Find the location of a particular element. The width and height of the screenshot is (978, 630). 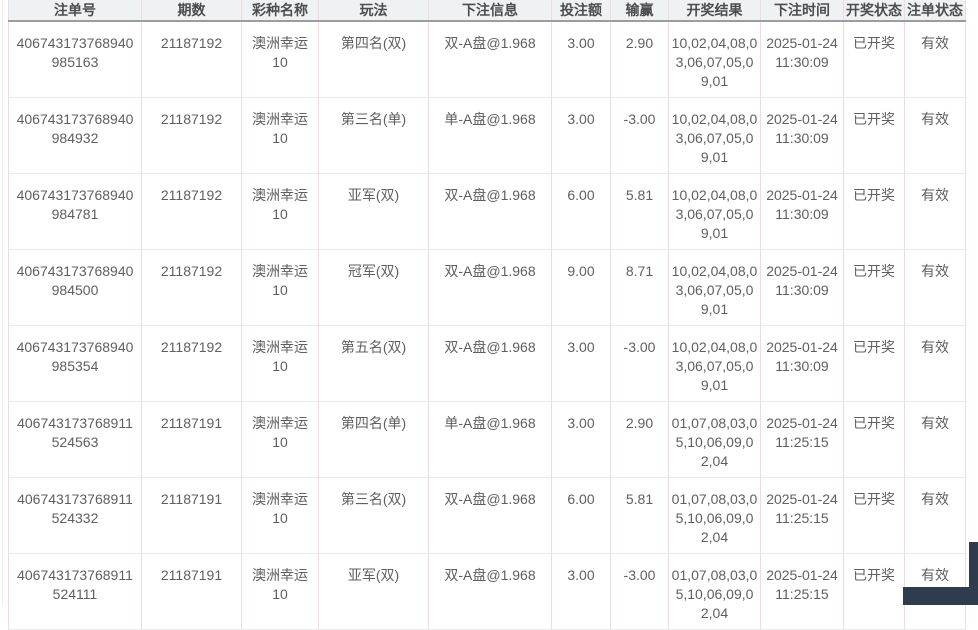

cell-play: 第三名(双) is located at coordinates (373, 515).